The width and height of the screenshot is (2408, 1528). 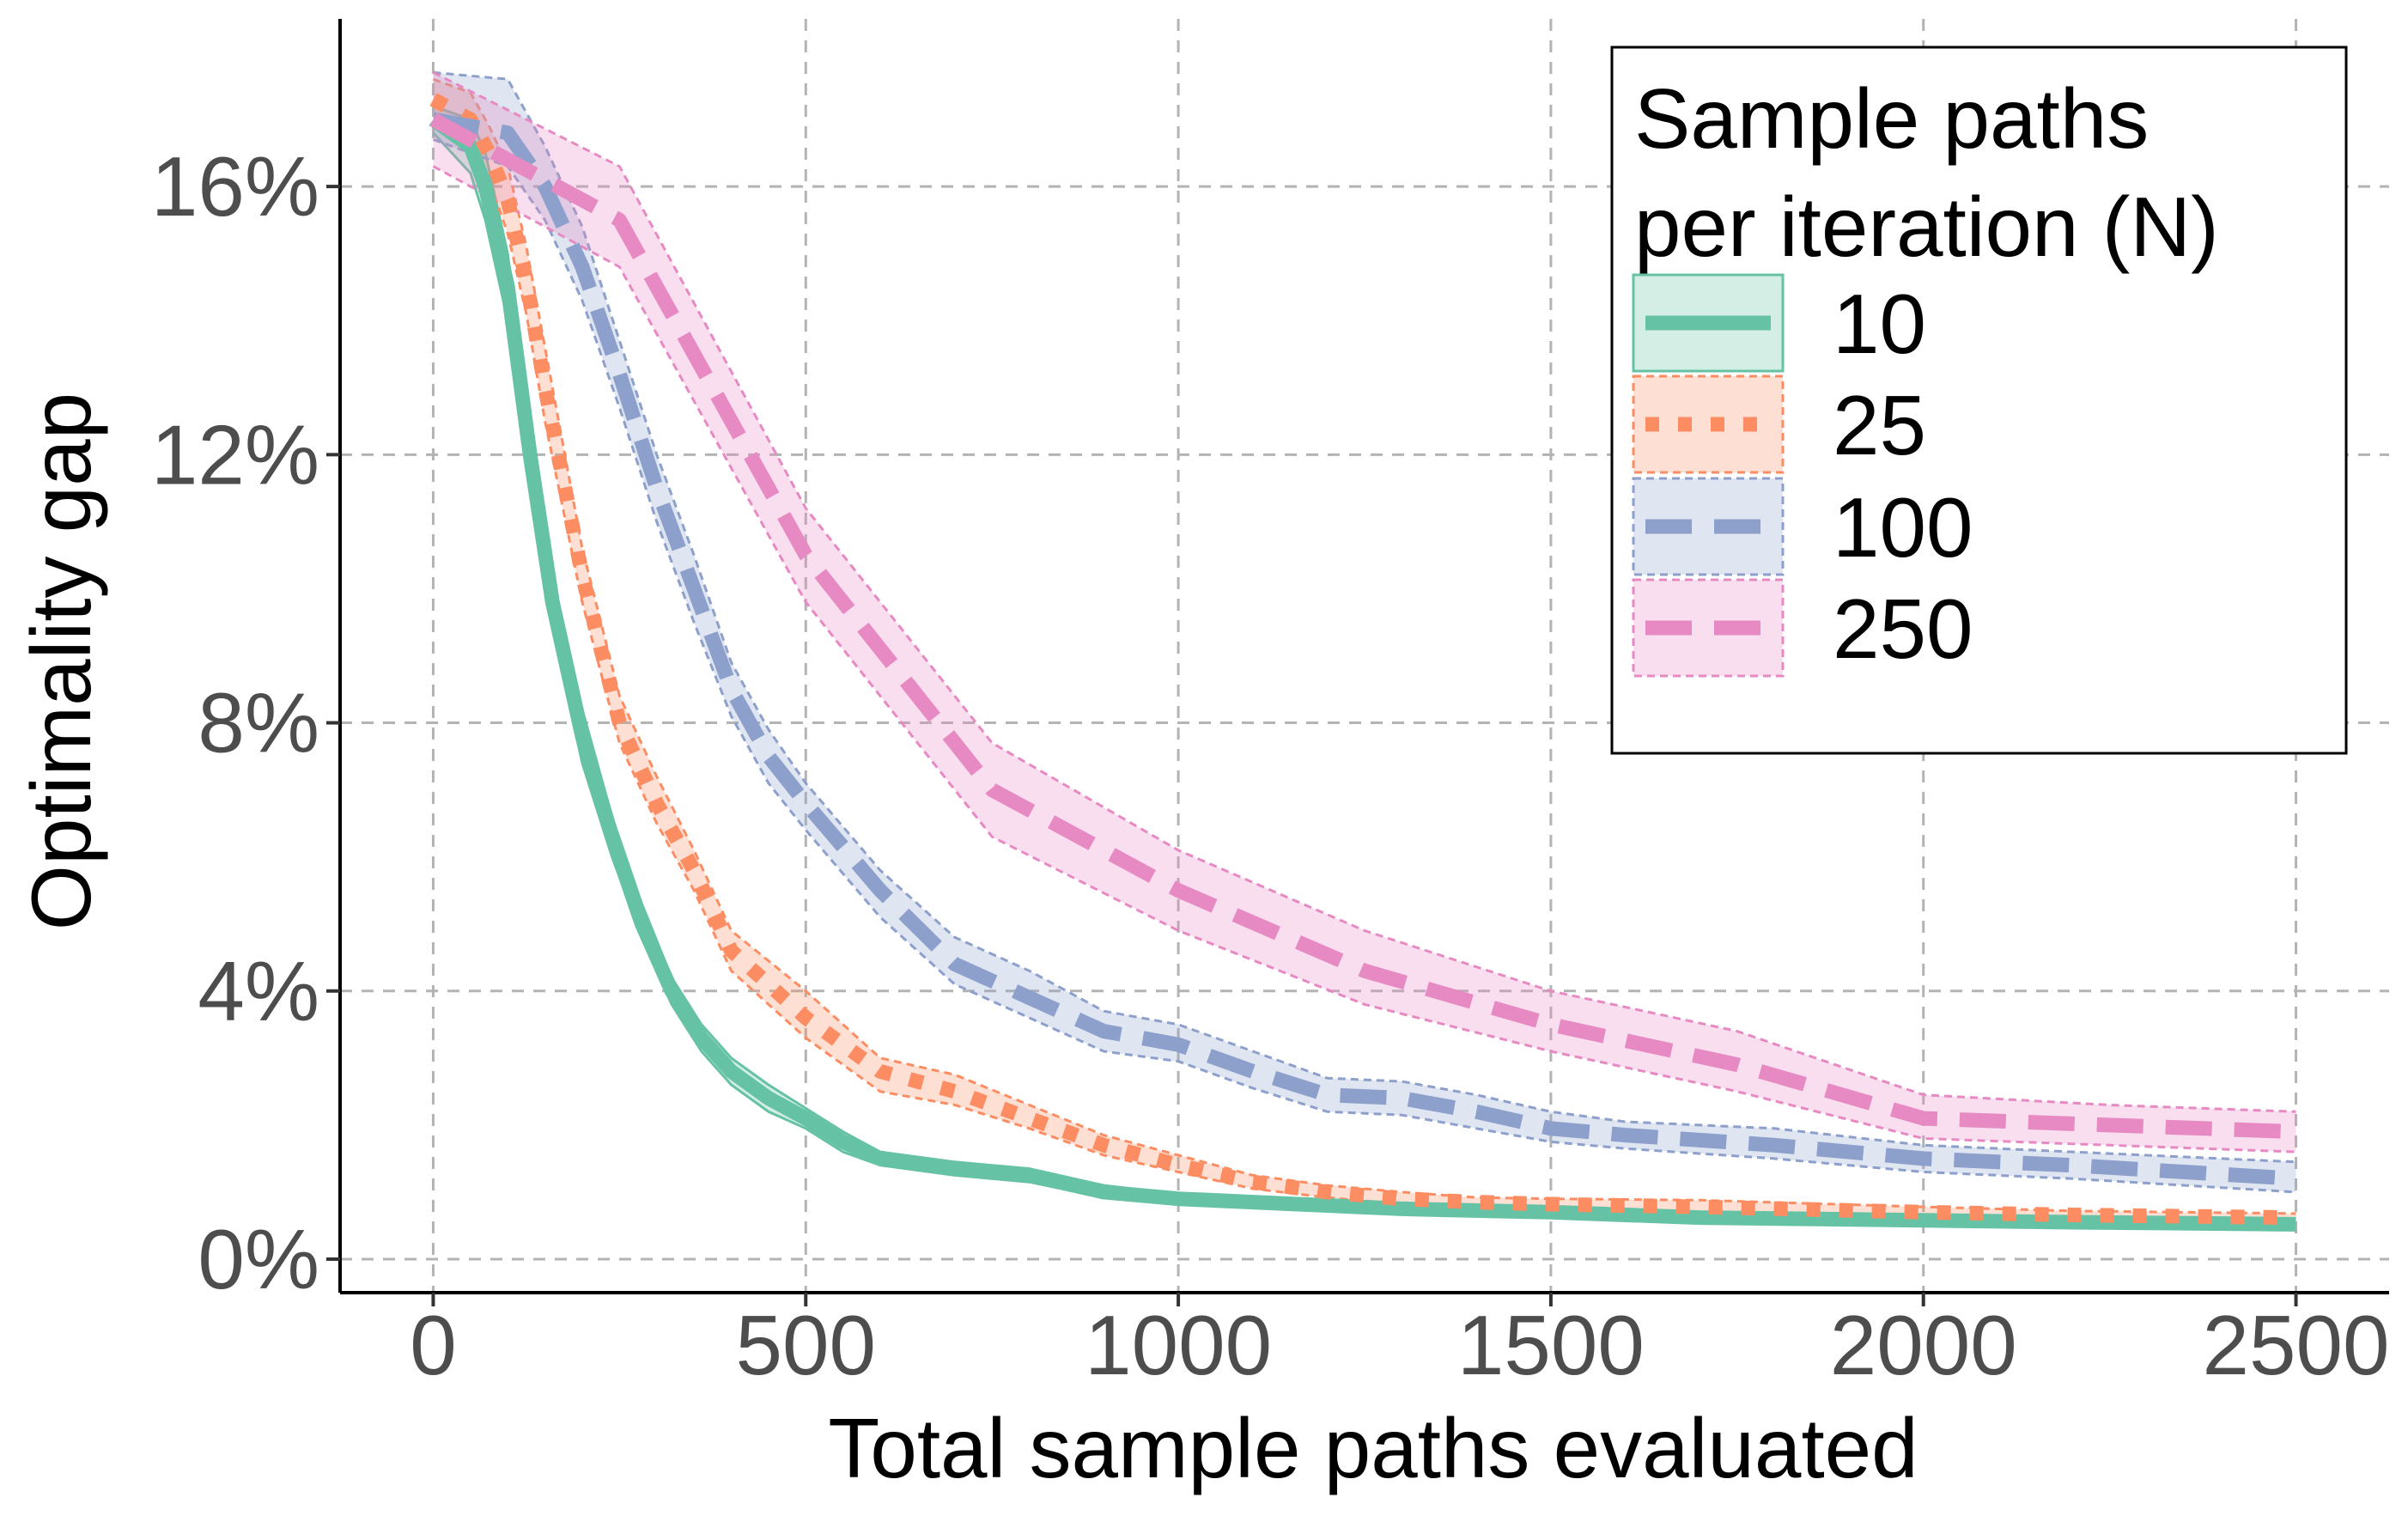 What do you see at coordinates (61, 661) in the screenshot?
I see `y-axis-title: Optimality gap` at bounding box center [61, 661].